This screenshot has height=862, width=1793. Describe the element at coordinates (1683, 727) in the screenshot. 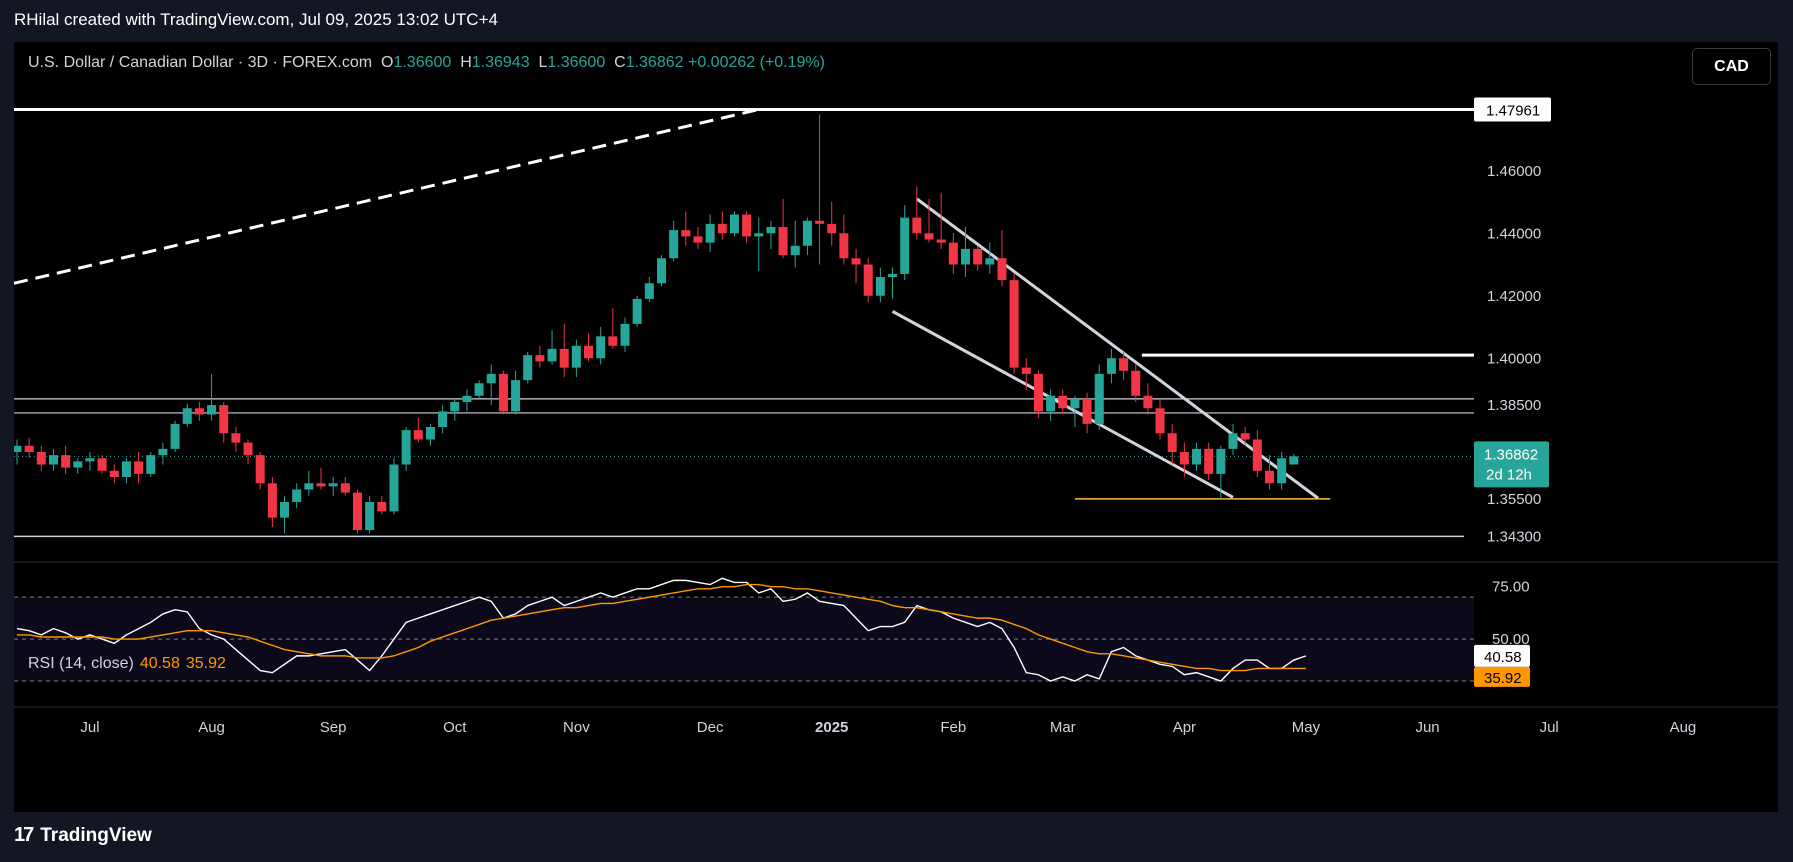

I see `time-axis-label: Aug` at that location.